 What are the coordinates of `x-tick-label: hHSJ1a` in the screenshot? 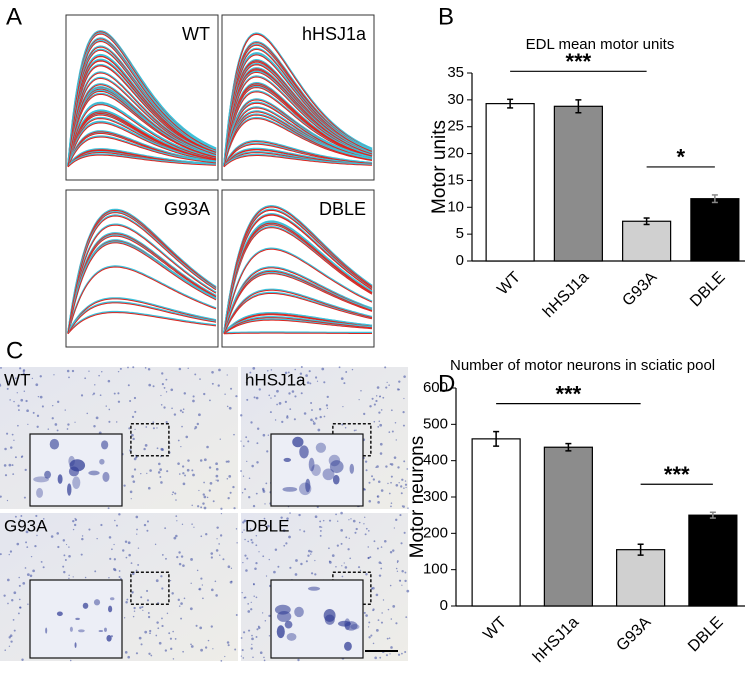 It's located at (566, 295).